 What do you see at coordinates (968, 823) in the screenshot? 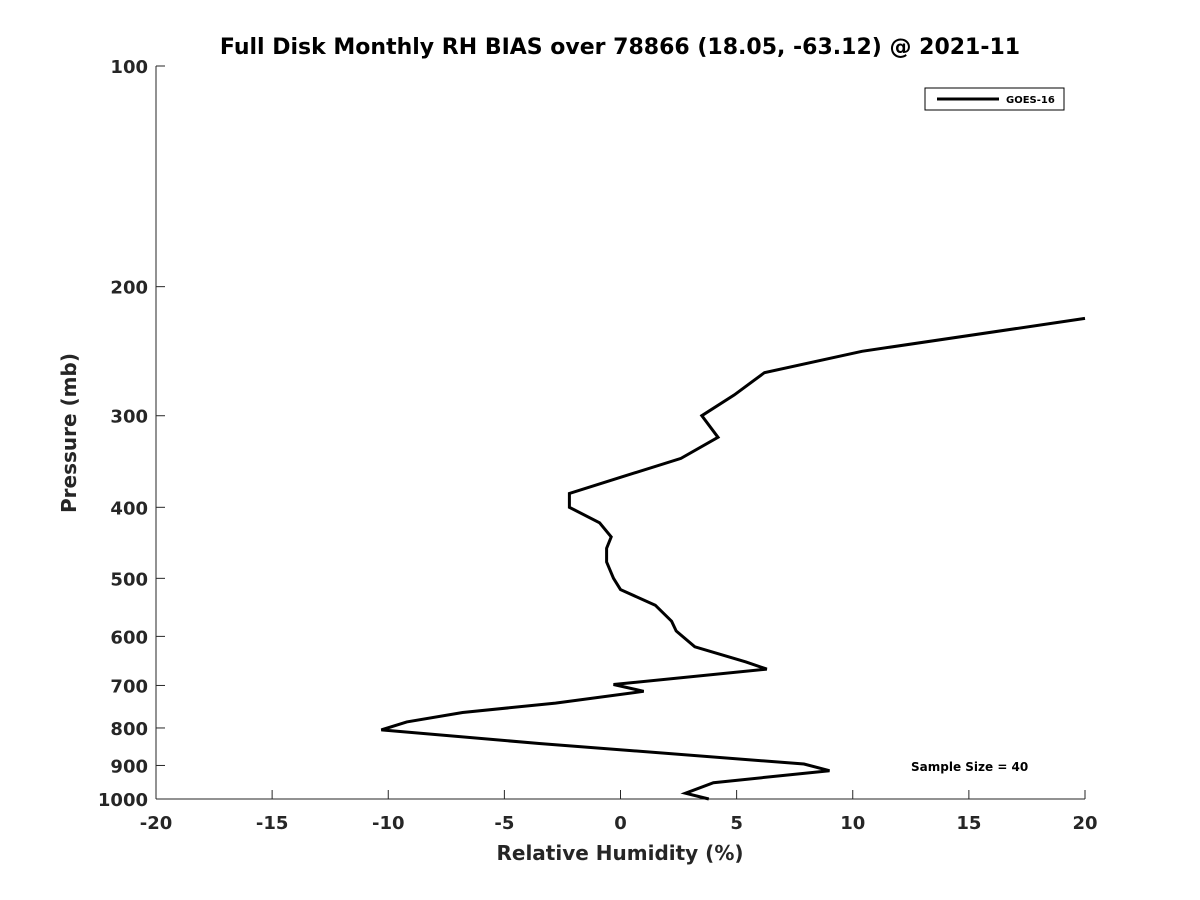
I see `x-tick-label: 15` at bounding box center [968, 823].